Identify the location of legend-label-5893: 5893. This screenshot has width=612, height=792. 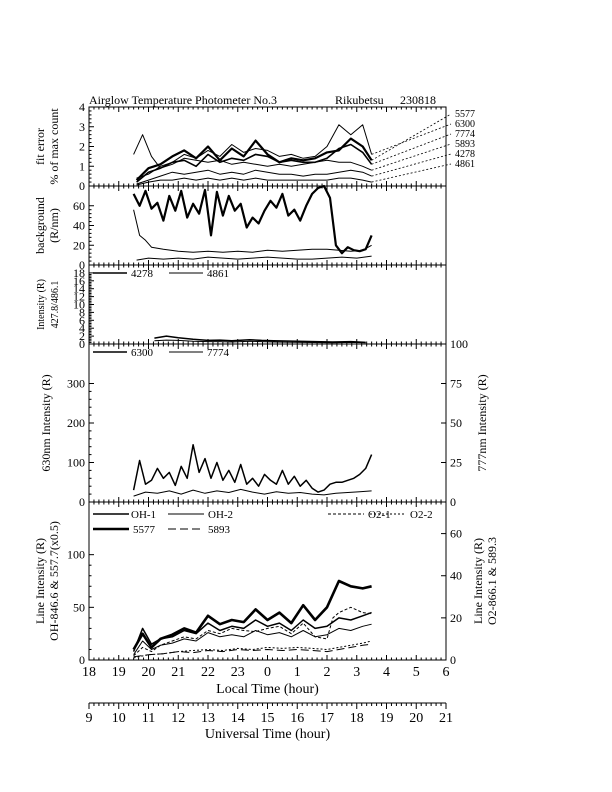
(219, 530).